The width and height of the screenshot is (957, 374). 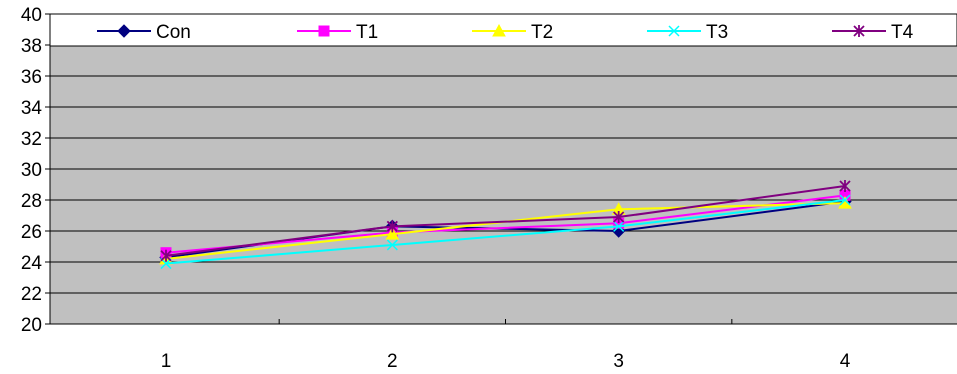 What do you see at coordinates (392, 361) in the screenshot?
I see `x-tick-label: 2` at bounding box center [392, 361].